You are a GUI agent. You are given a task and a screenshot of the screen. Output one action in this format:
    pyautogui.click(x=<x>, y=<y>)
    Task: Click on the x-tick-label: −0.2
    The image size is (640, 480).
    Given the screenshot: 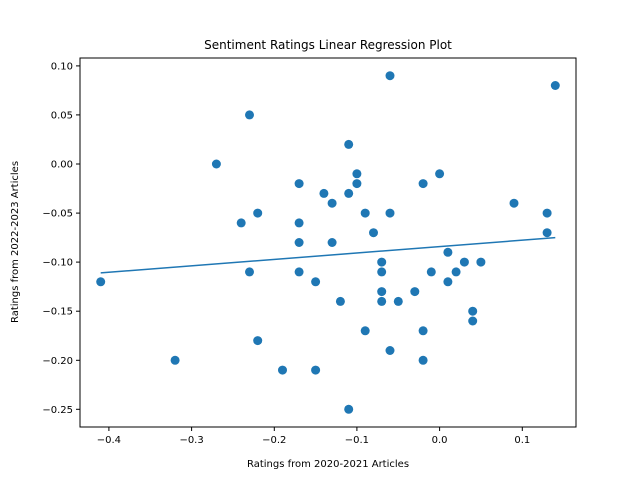 What is the action you would take?
    pyautogui.click(x=274, y=440)
    